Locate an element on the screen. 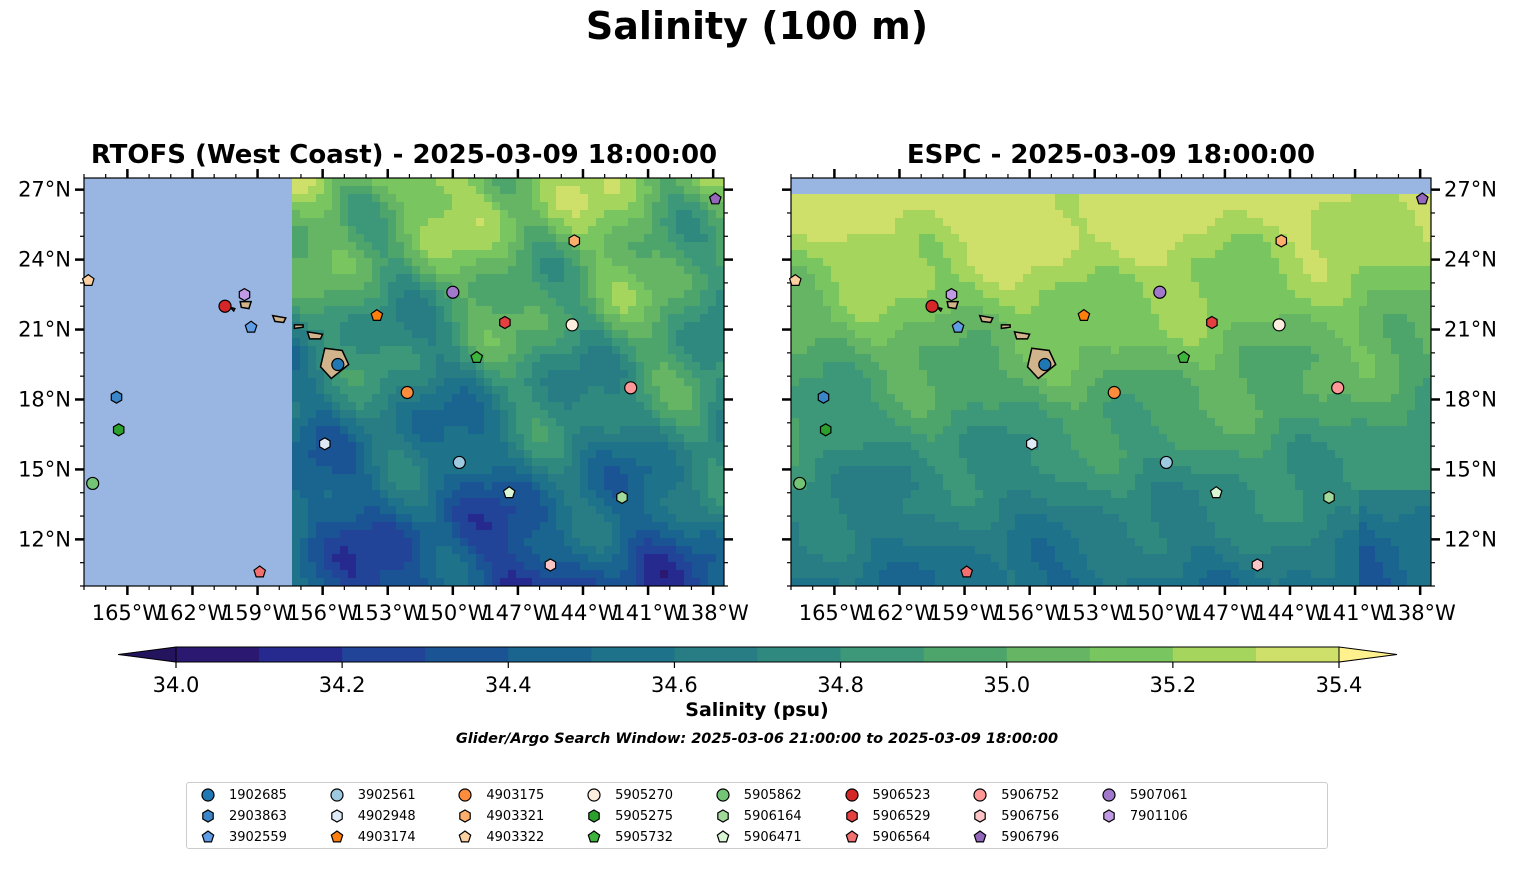 The image size is (1514, 889). legend-item-1902685: 1902685 is located at coordinates (242, 795).